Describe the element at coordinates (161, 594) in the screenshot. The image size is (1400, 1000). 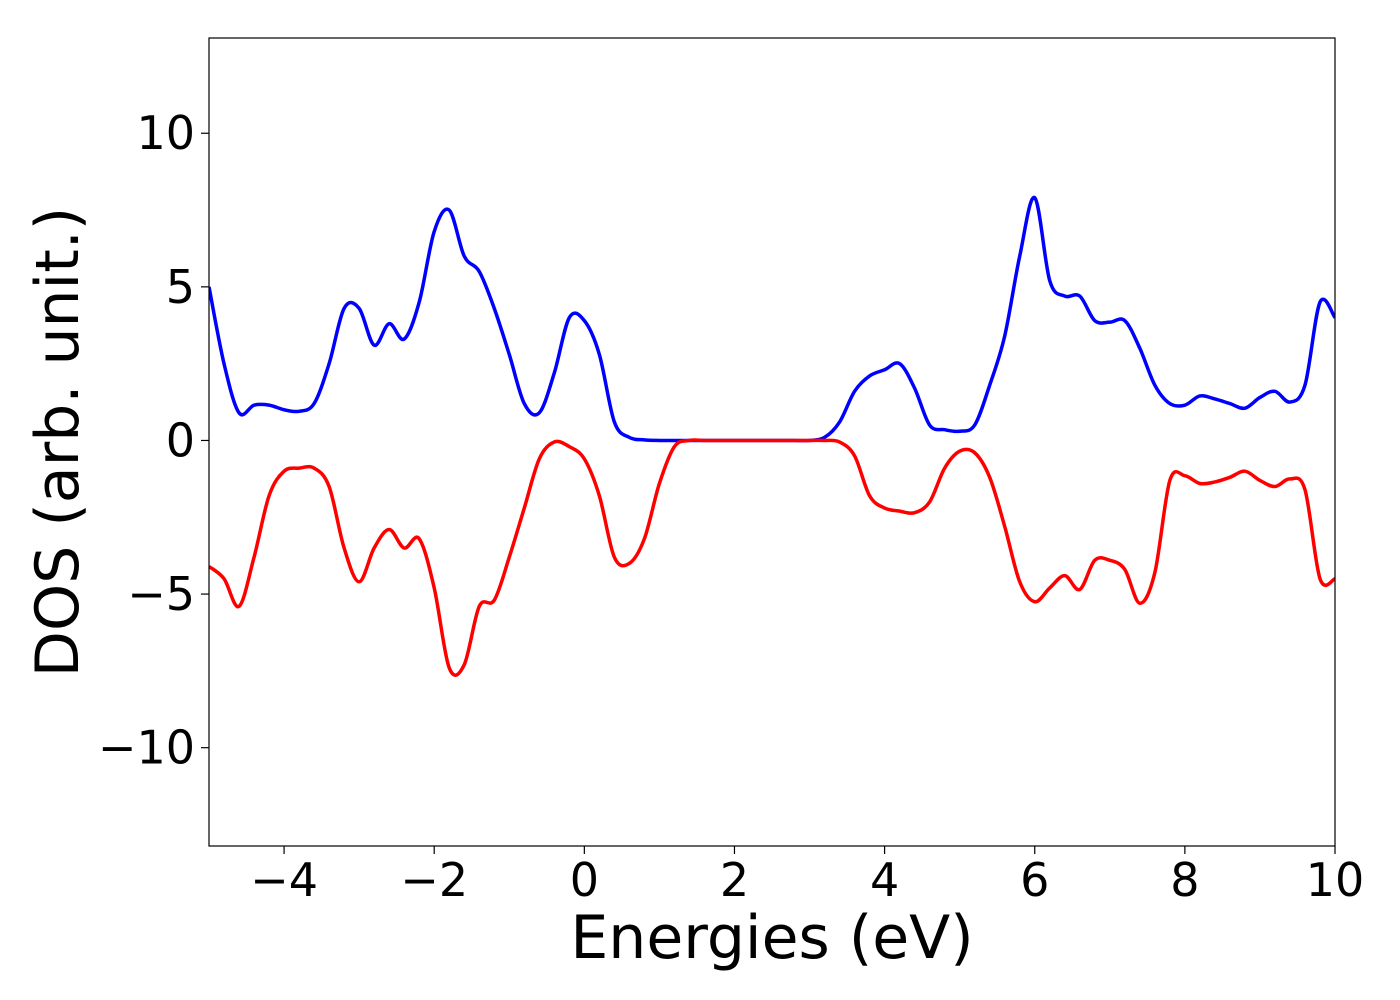
I see `y-tick-label: −5` at that location.